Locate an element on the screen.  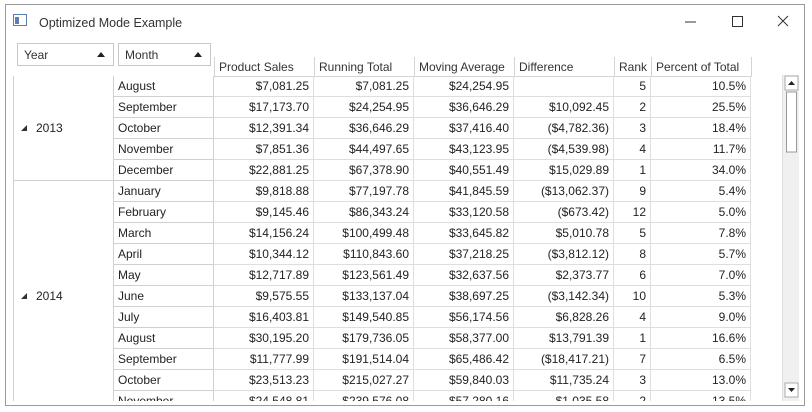
value-cell: $77,197.78 is located at coordinates (364, 191).